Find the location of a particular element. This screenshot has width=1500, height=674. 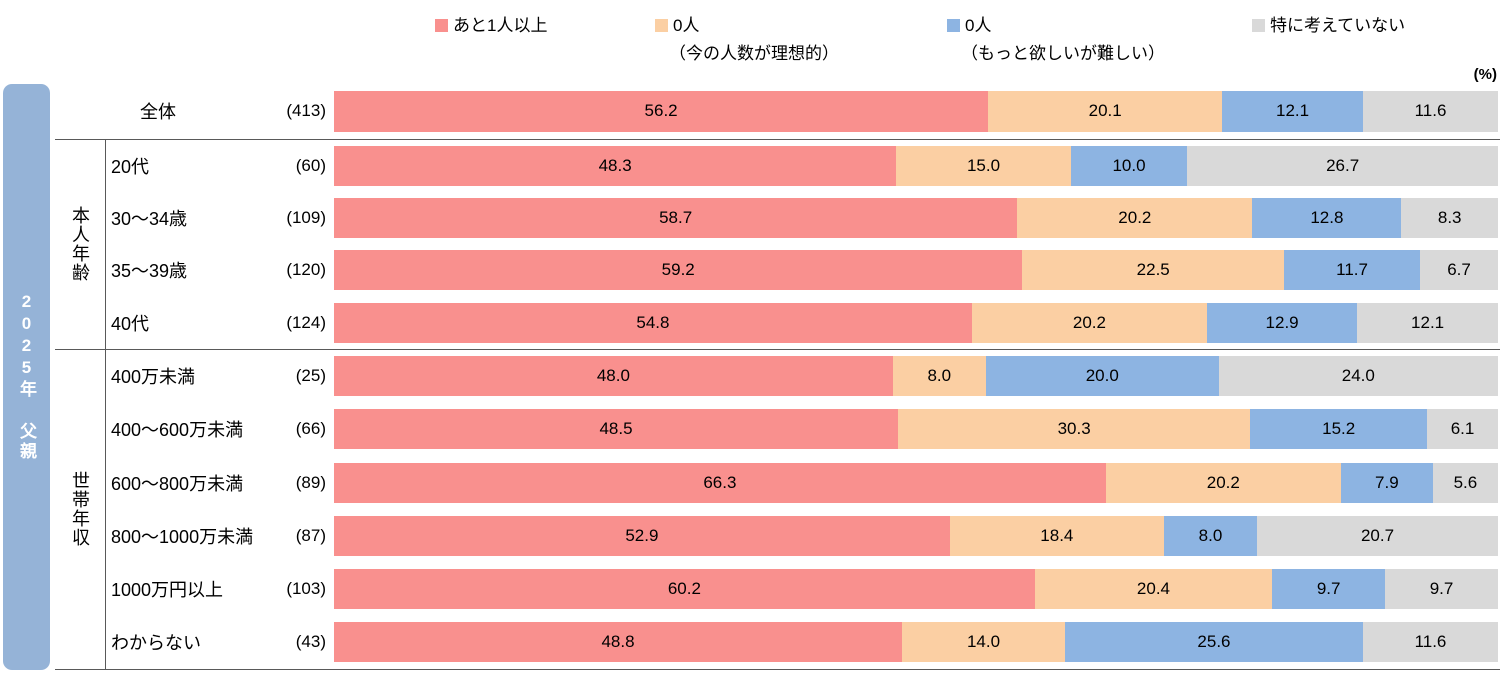

bar-cell: 59.2 22.5 11.7 6.7 is located at coordinates (916, 270).